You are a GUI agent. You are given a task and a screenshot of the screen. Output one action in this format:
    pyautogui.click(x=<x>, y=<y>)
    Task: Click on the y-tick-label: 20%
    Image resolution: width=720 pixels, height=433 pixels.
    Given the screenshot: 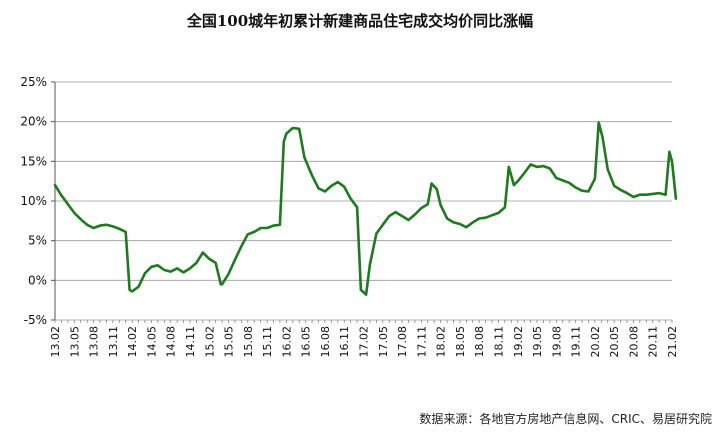 What is the action you would take?
    pyautogui.click(x=33, y=122)
    